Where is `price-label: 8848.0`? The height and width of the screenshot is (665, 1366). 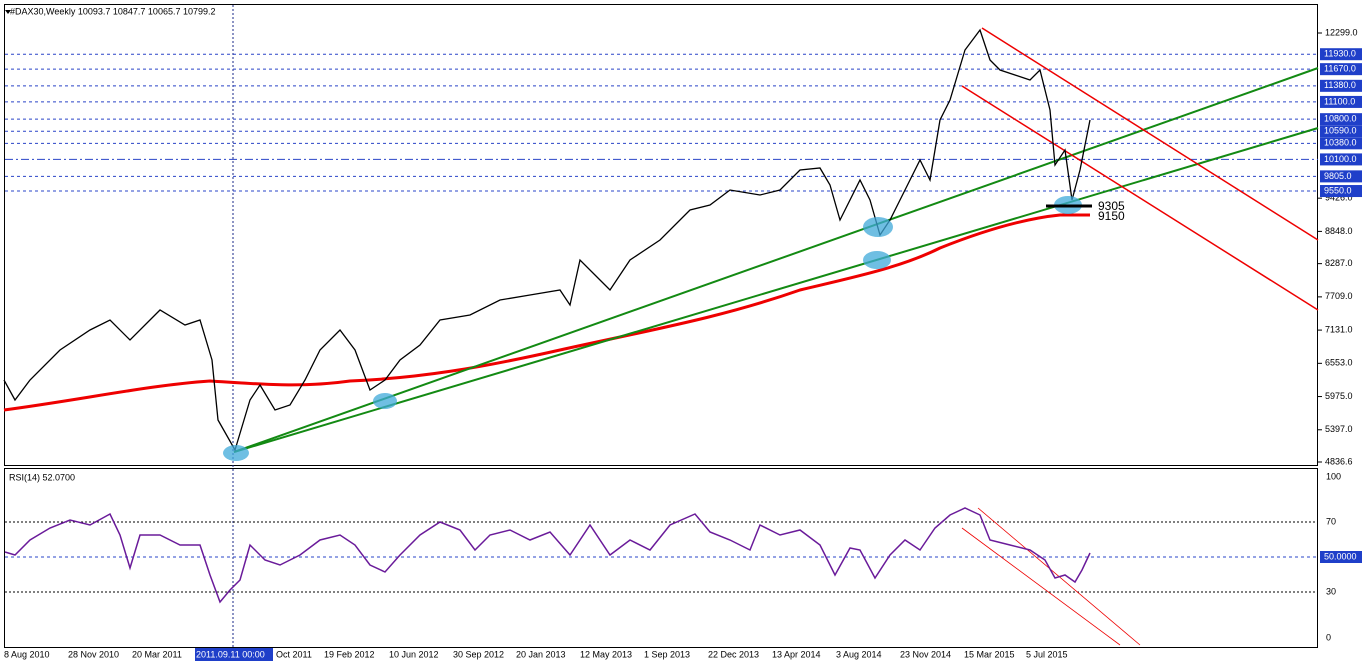 price-label: 8848.0 is located at coordinates (1339, 231).